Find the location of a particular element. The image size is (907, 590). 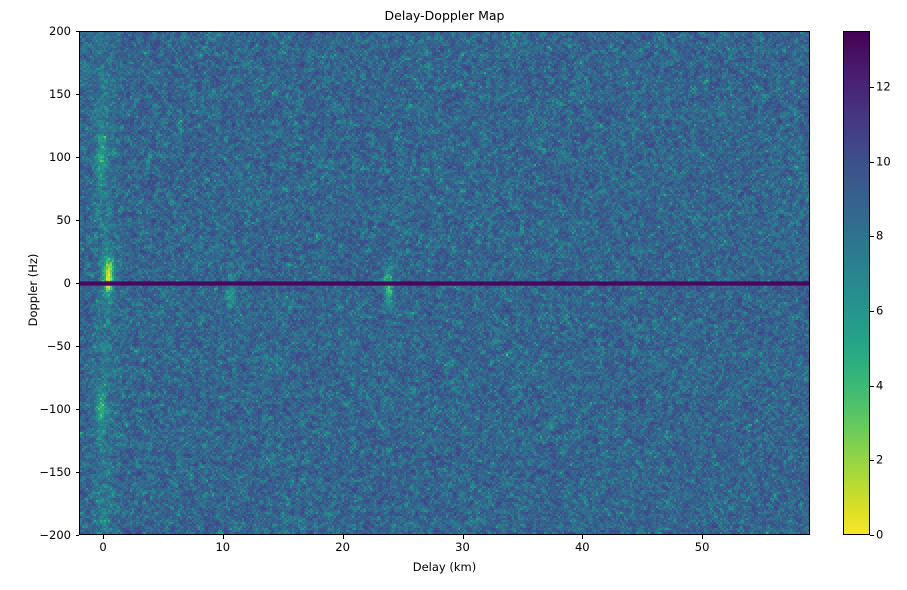

y-tick-label: 200 is located at coordinates (60, 31).